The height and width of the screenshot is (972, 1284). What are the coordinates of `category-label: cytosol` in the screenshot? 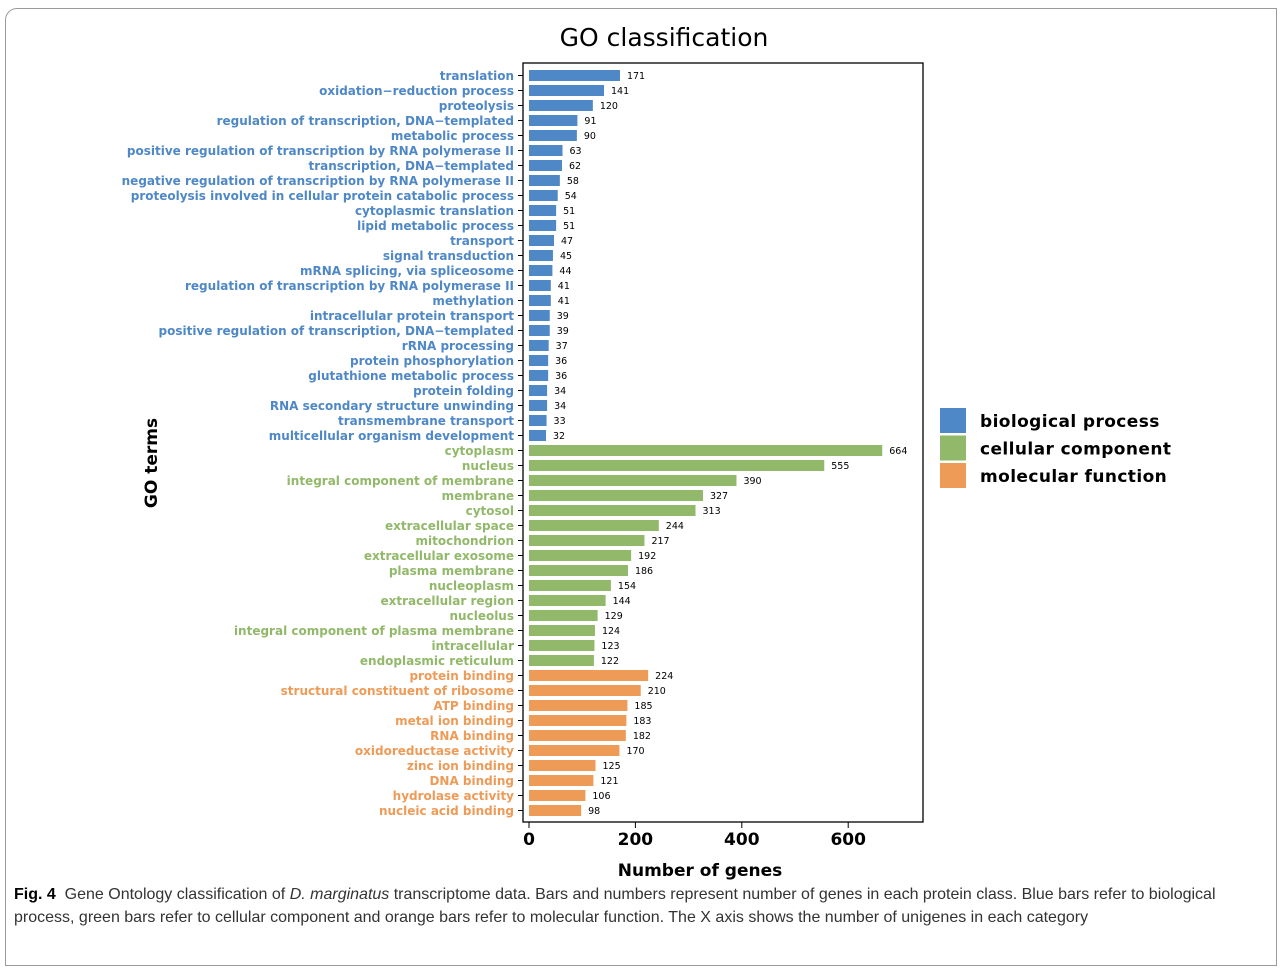 It's located at (490, 511).